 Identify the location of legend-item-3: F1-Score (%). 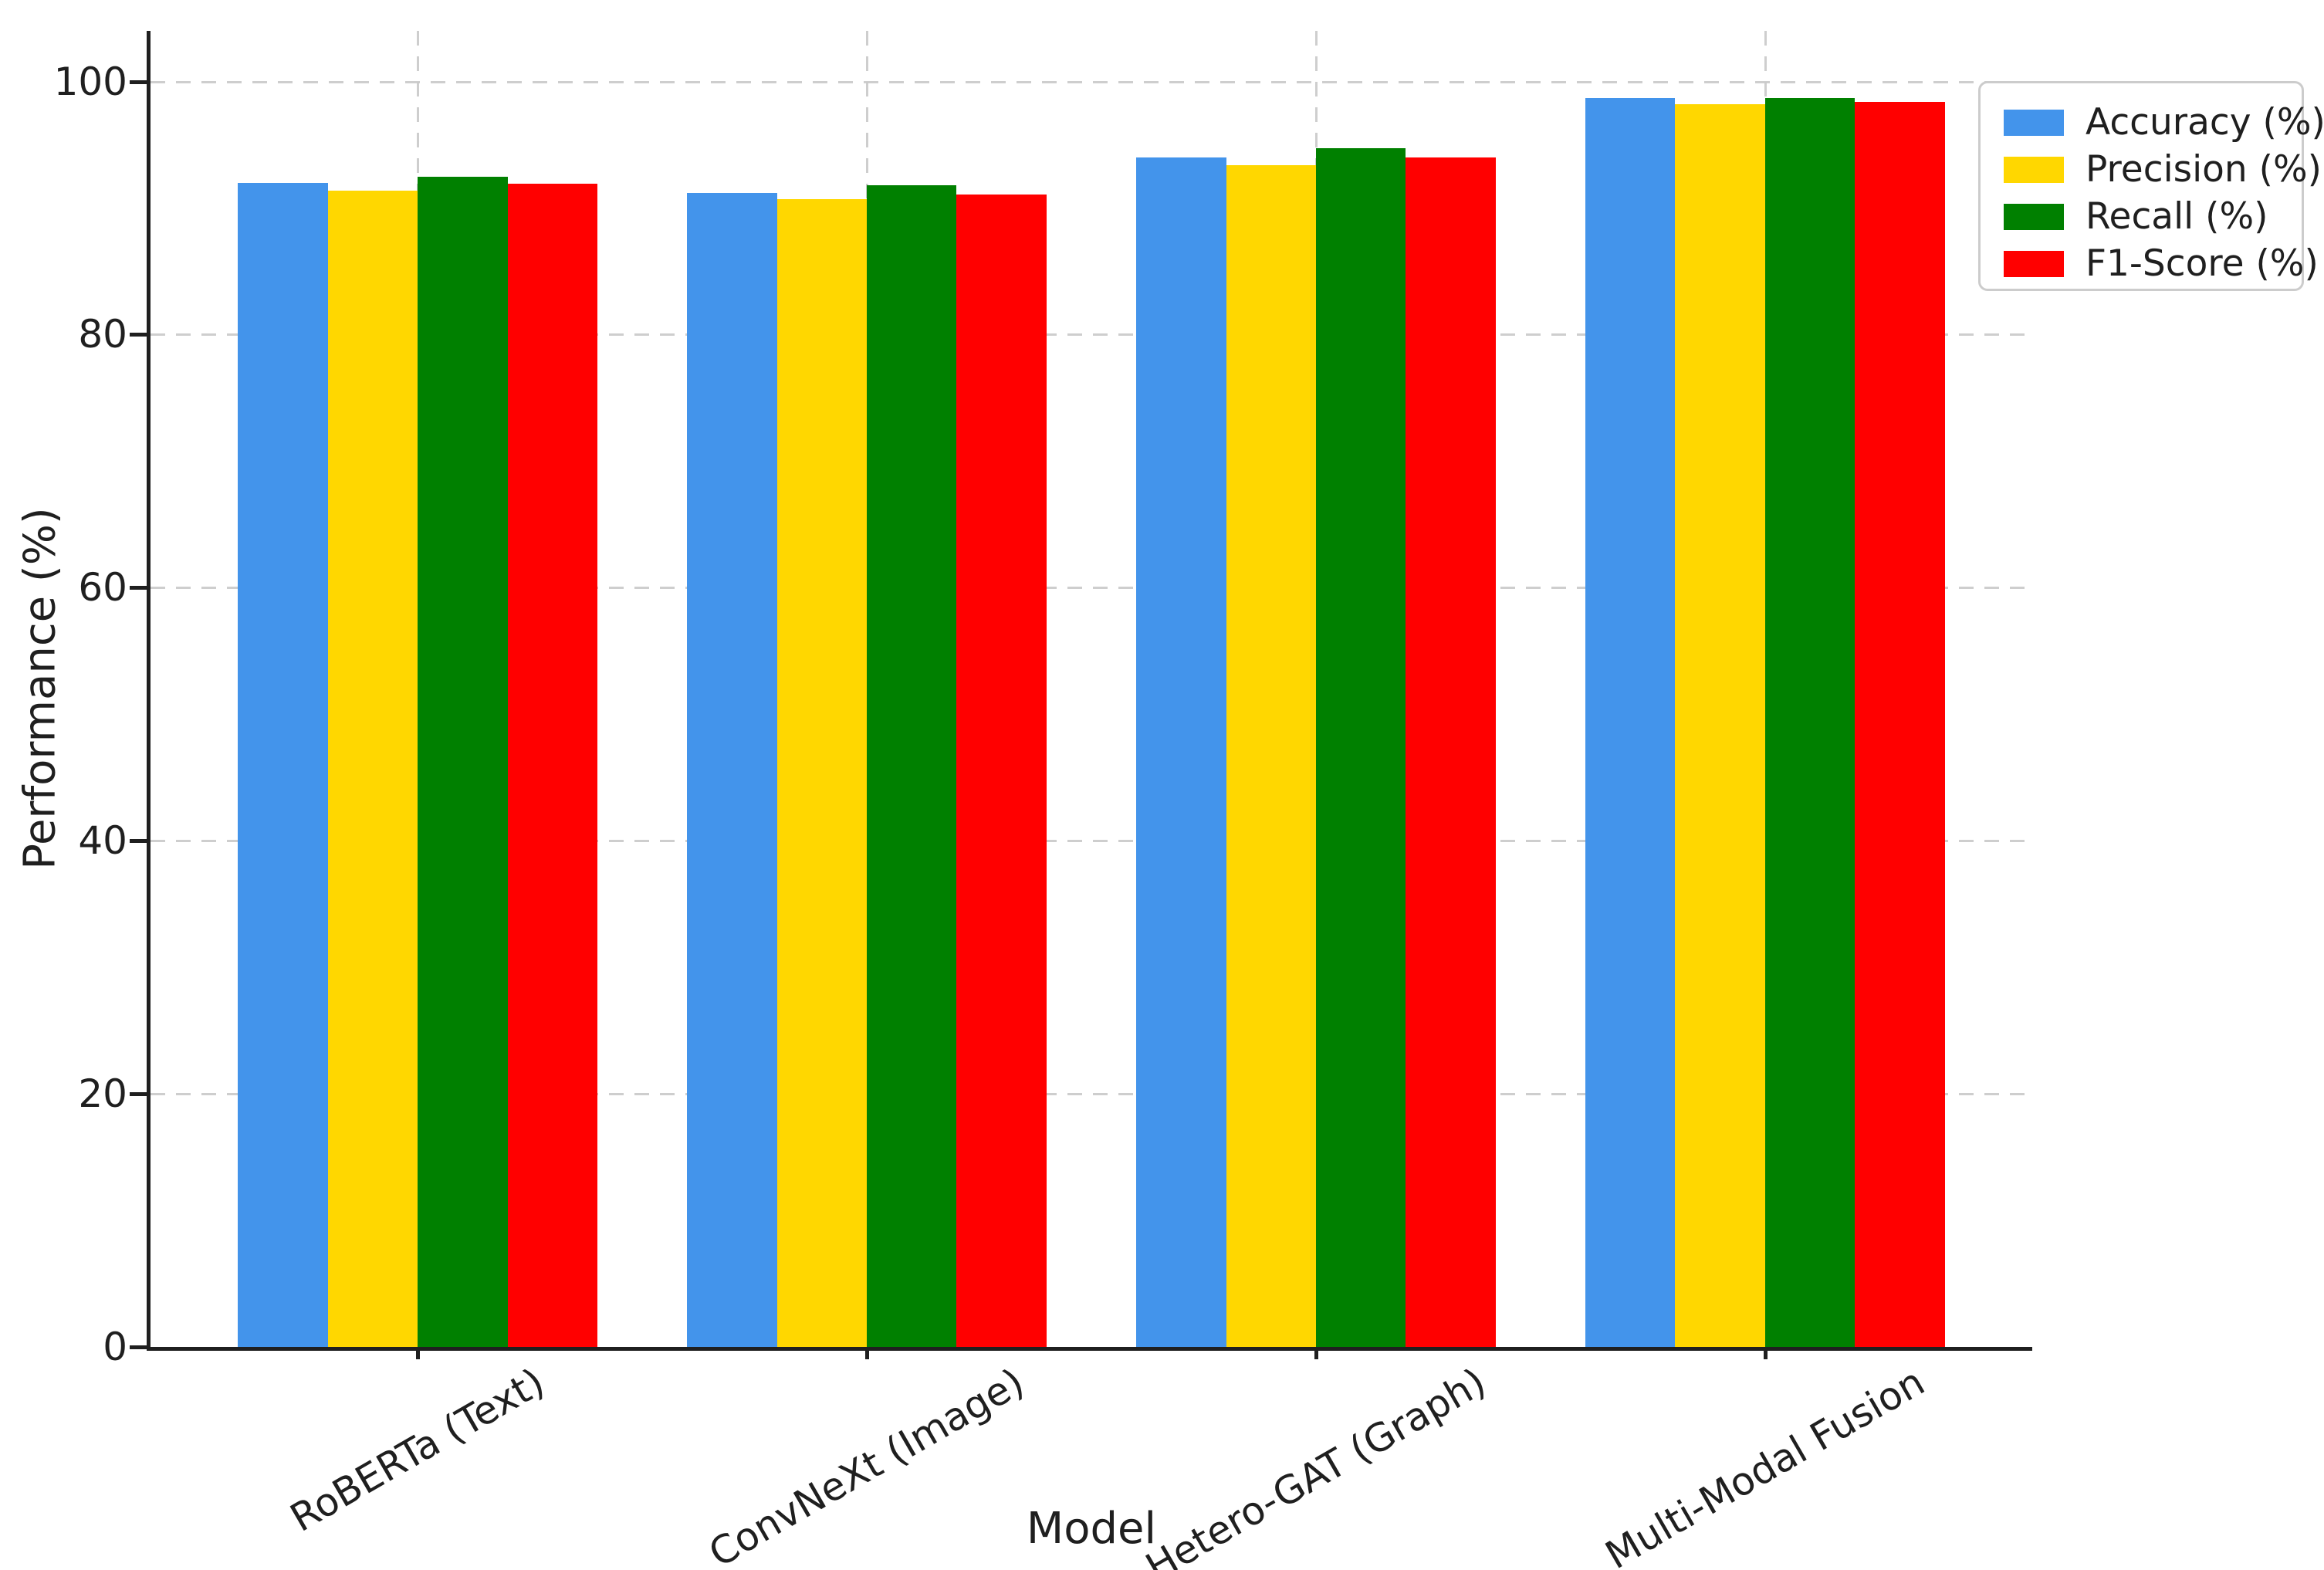
(2161, 264).